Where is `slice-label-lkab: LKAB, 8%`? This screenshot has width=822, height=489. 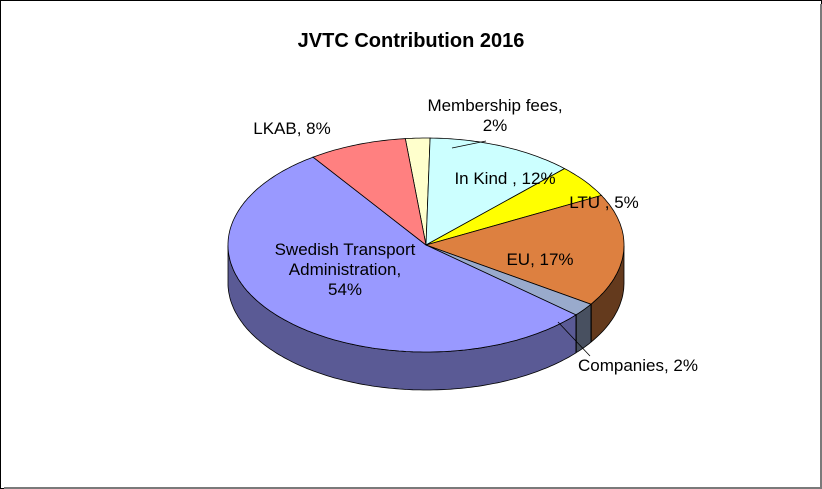
slice-label-lkab: LKAB, 8% is located at coordinates (292, 128).